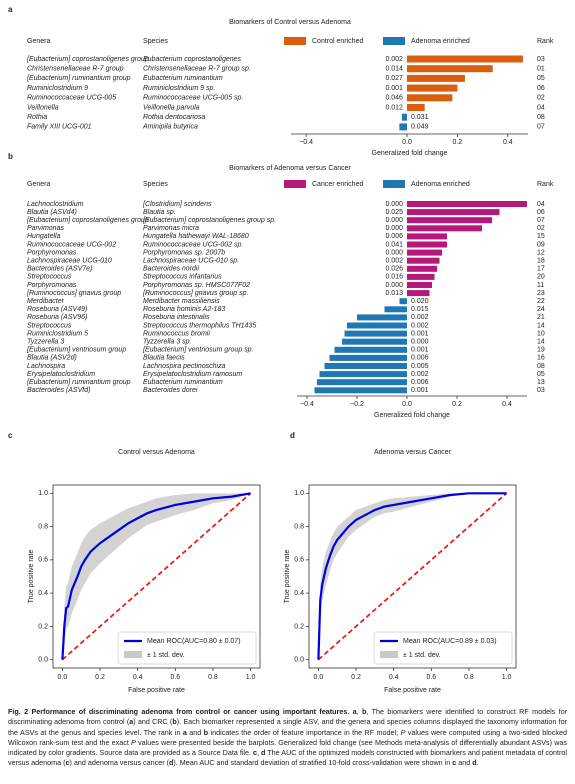 This screenshot has height=784, width=575. Describe the element at coordinates (194, 641) in the screenshot. I see `legend-label: Mean ROC(AUC=0.80 ± 0.07)` at that location.